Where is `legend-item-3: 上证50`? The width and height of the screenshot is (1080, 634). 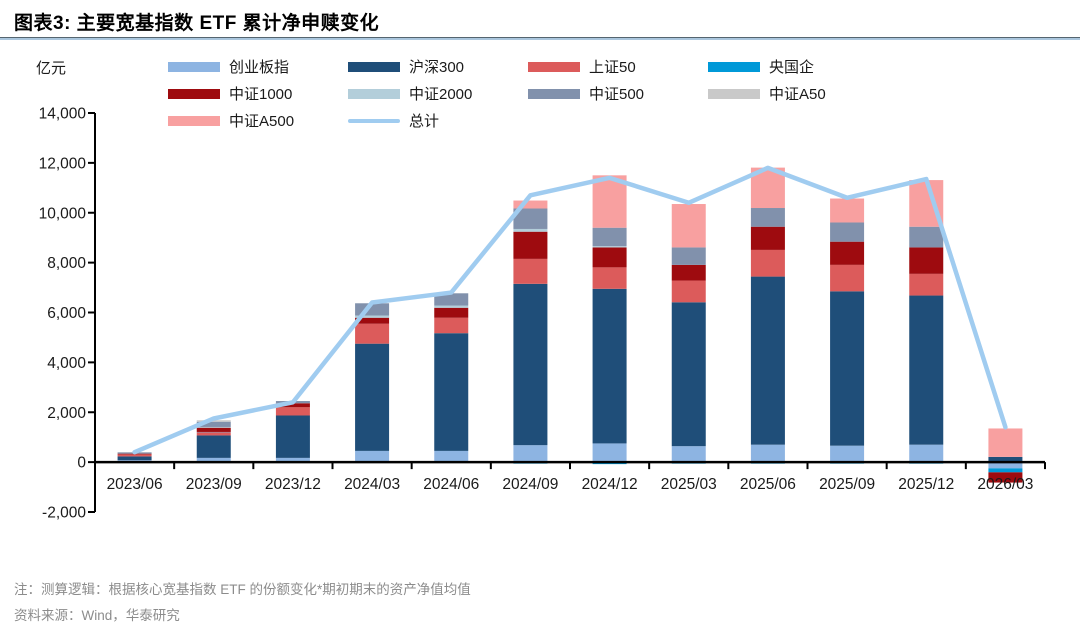 legend-item-3: 上证50 is located at coordinates (618, 66).